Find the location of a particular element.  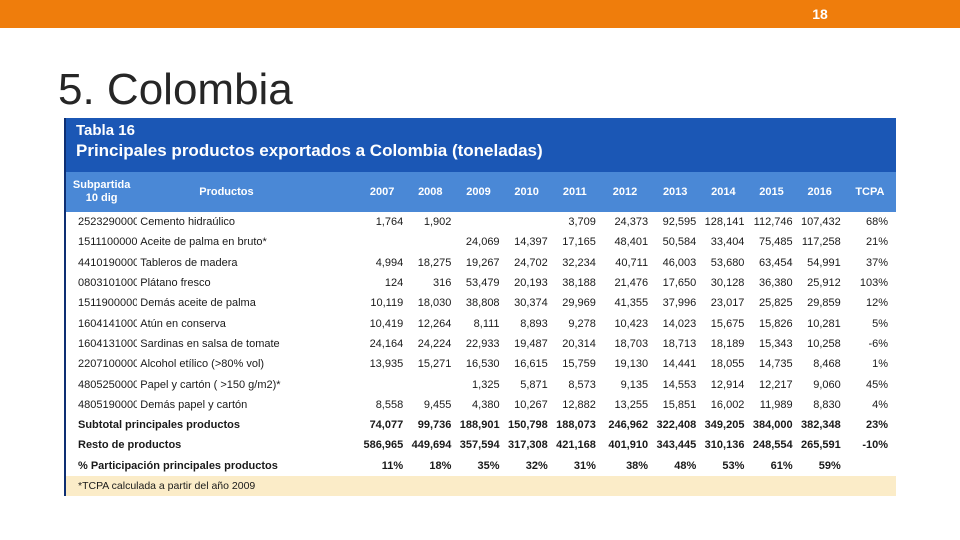

cell-tcpa: 37% is located at coordinates (876, 262).